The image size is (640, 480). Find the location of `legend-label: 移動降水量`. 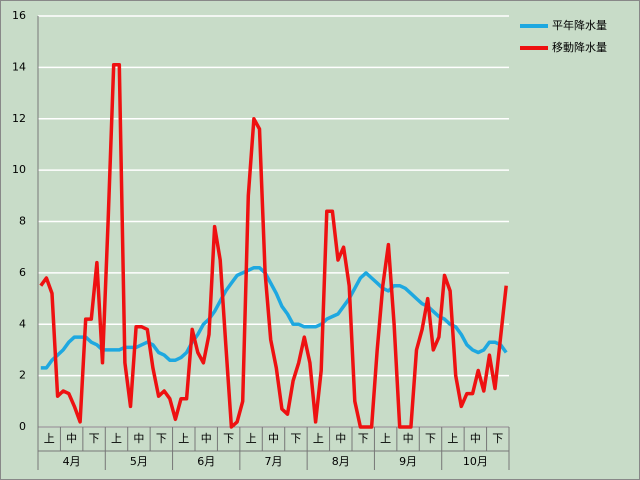

legend-label: 移動降水量 is located at coordinates (579, 47).